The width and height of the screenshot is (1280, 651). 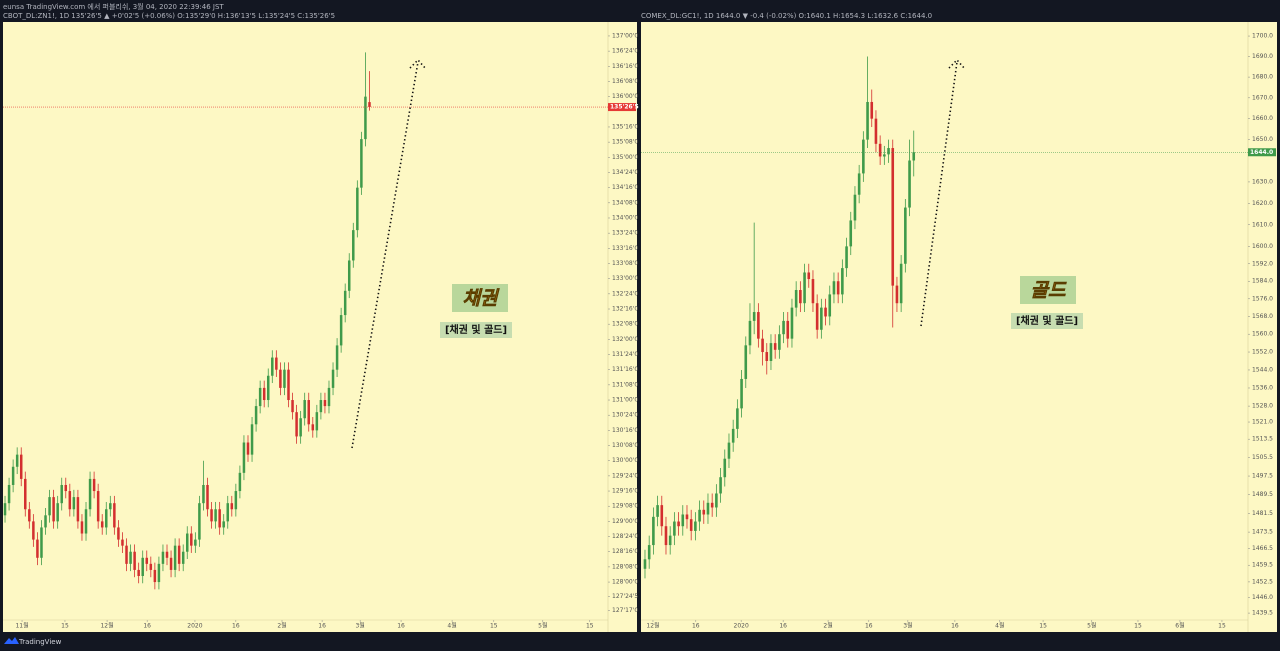 What do you see at coordinates (1262, 139) in the screenshot?
I see `y-tick-label: 1650.0` at bounding box center [1262, 139].